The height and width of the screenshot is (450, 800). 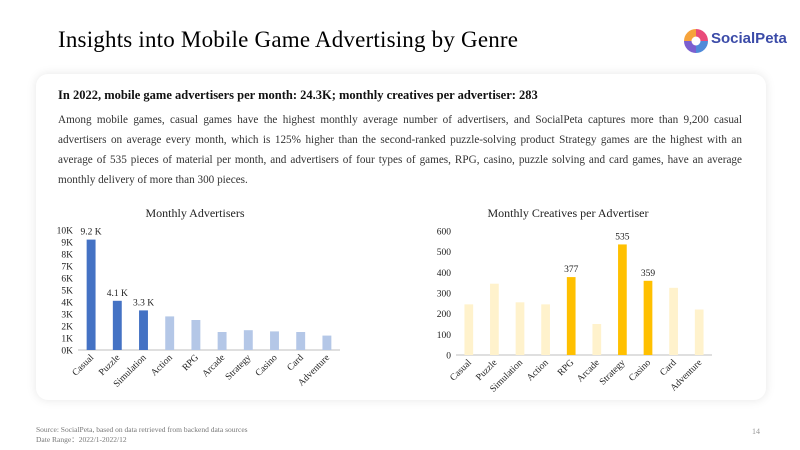 What do you see at coordinates (67, 304) in the screenshot?
I see `chart0-ytick-label: 4K` at bounding box center [67, 304].